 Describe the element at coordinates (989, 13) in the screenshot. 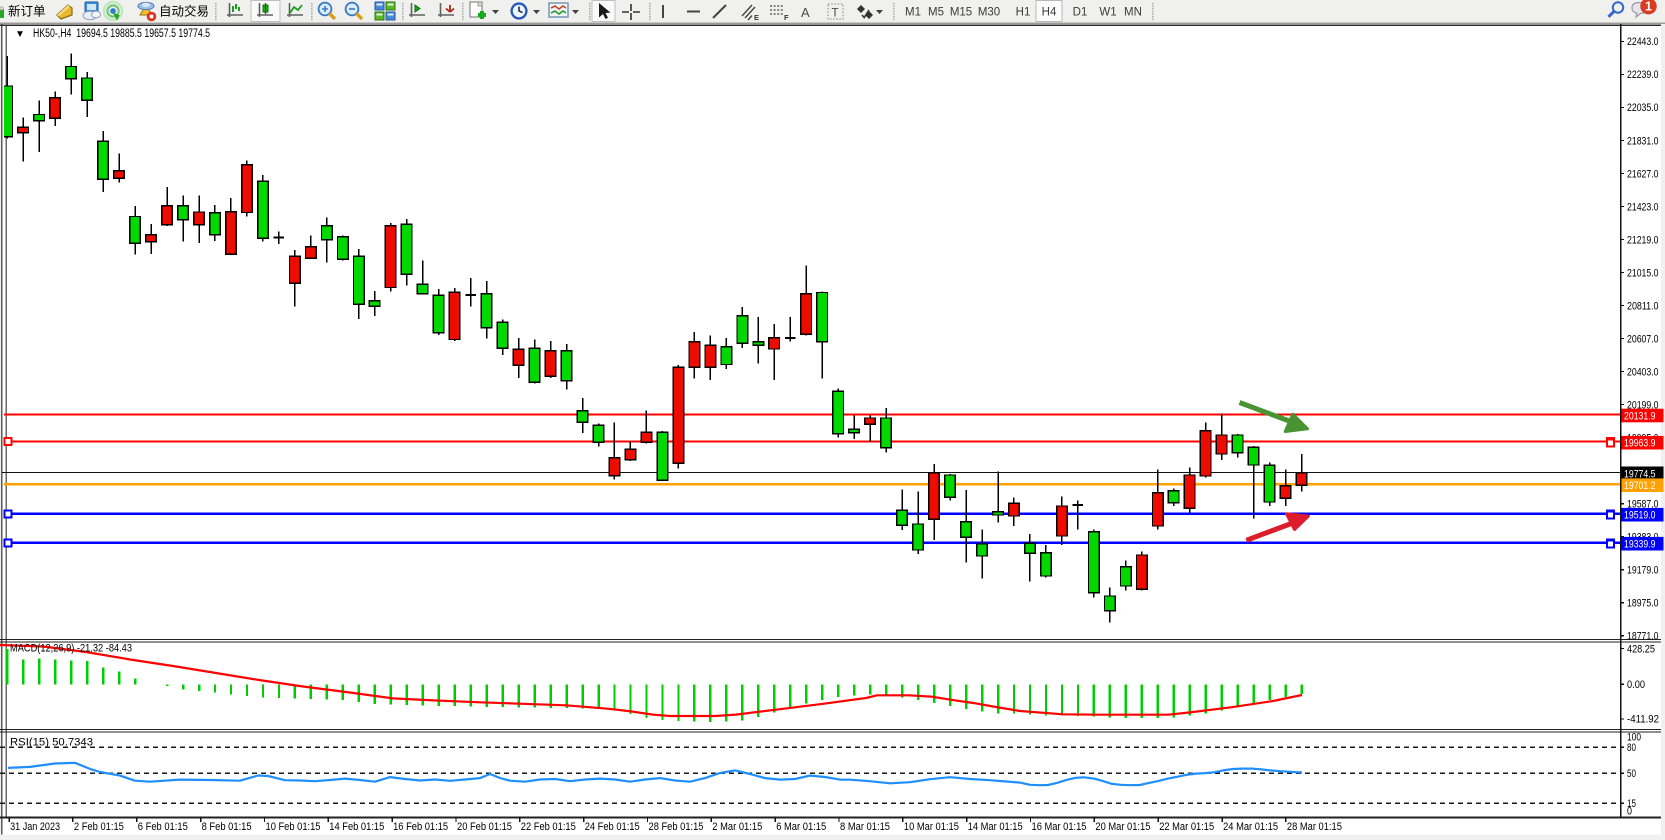

I see `svg-text: M30` at that location.